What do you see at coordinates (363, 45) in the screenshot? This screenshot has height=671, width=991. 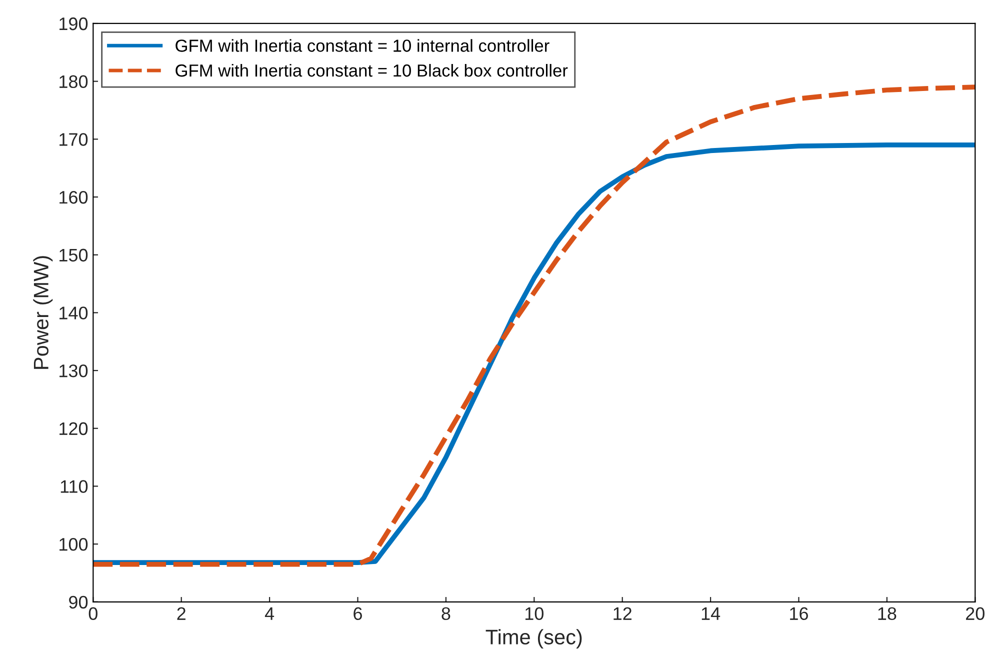 I see `legend-label: GFM with Inertia constant = 10 internal controller` at bounding box center [363, 45].